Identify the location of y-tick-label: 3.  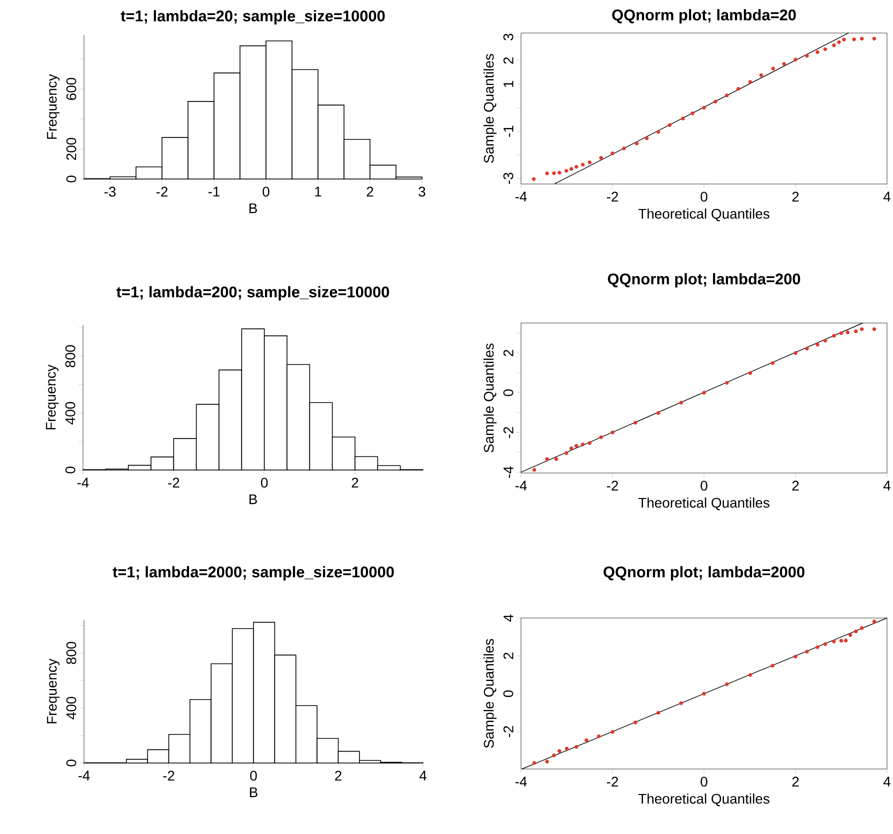
(508, 37).